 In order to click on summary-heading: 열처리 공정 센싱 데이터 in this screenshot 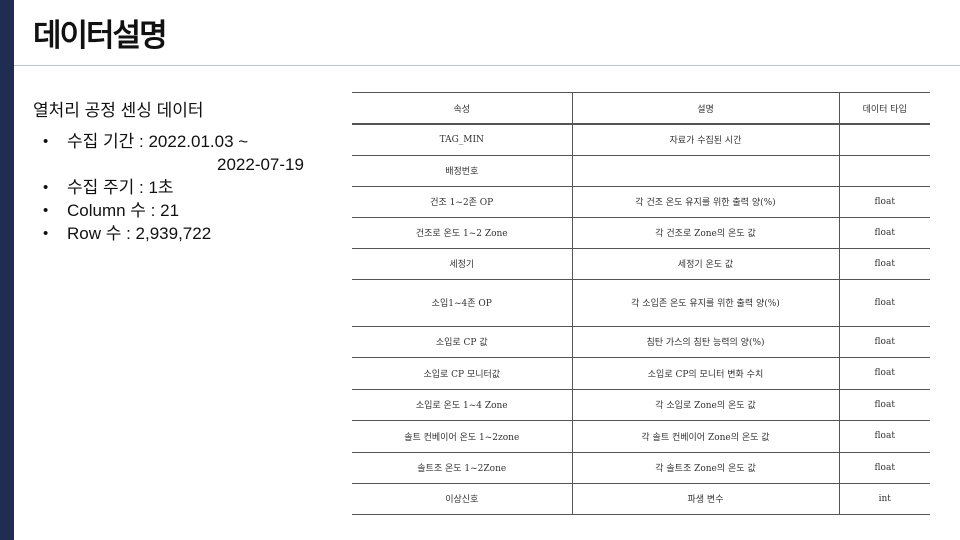, I will do `click(118, 110)`.